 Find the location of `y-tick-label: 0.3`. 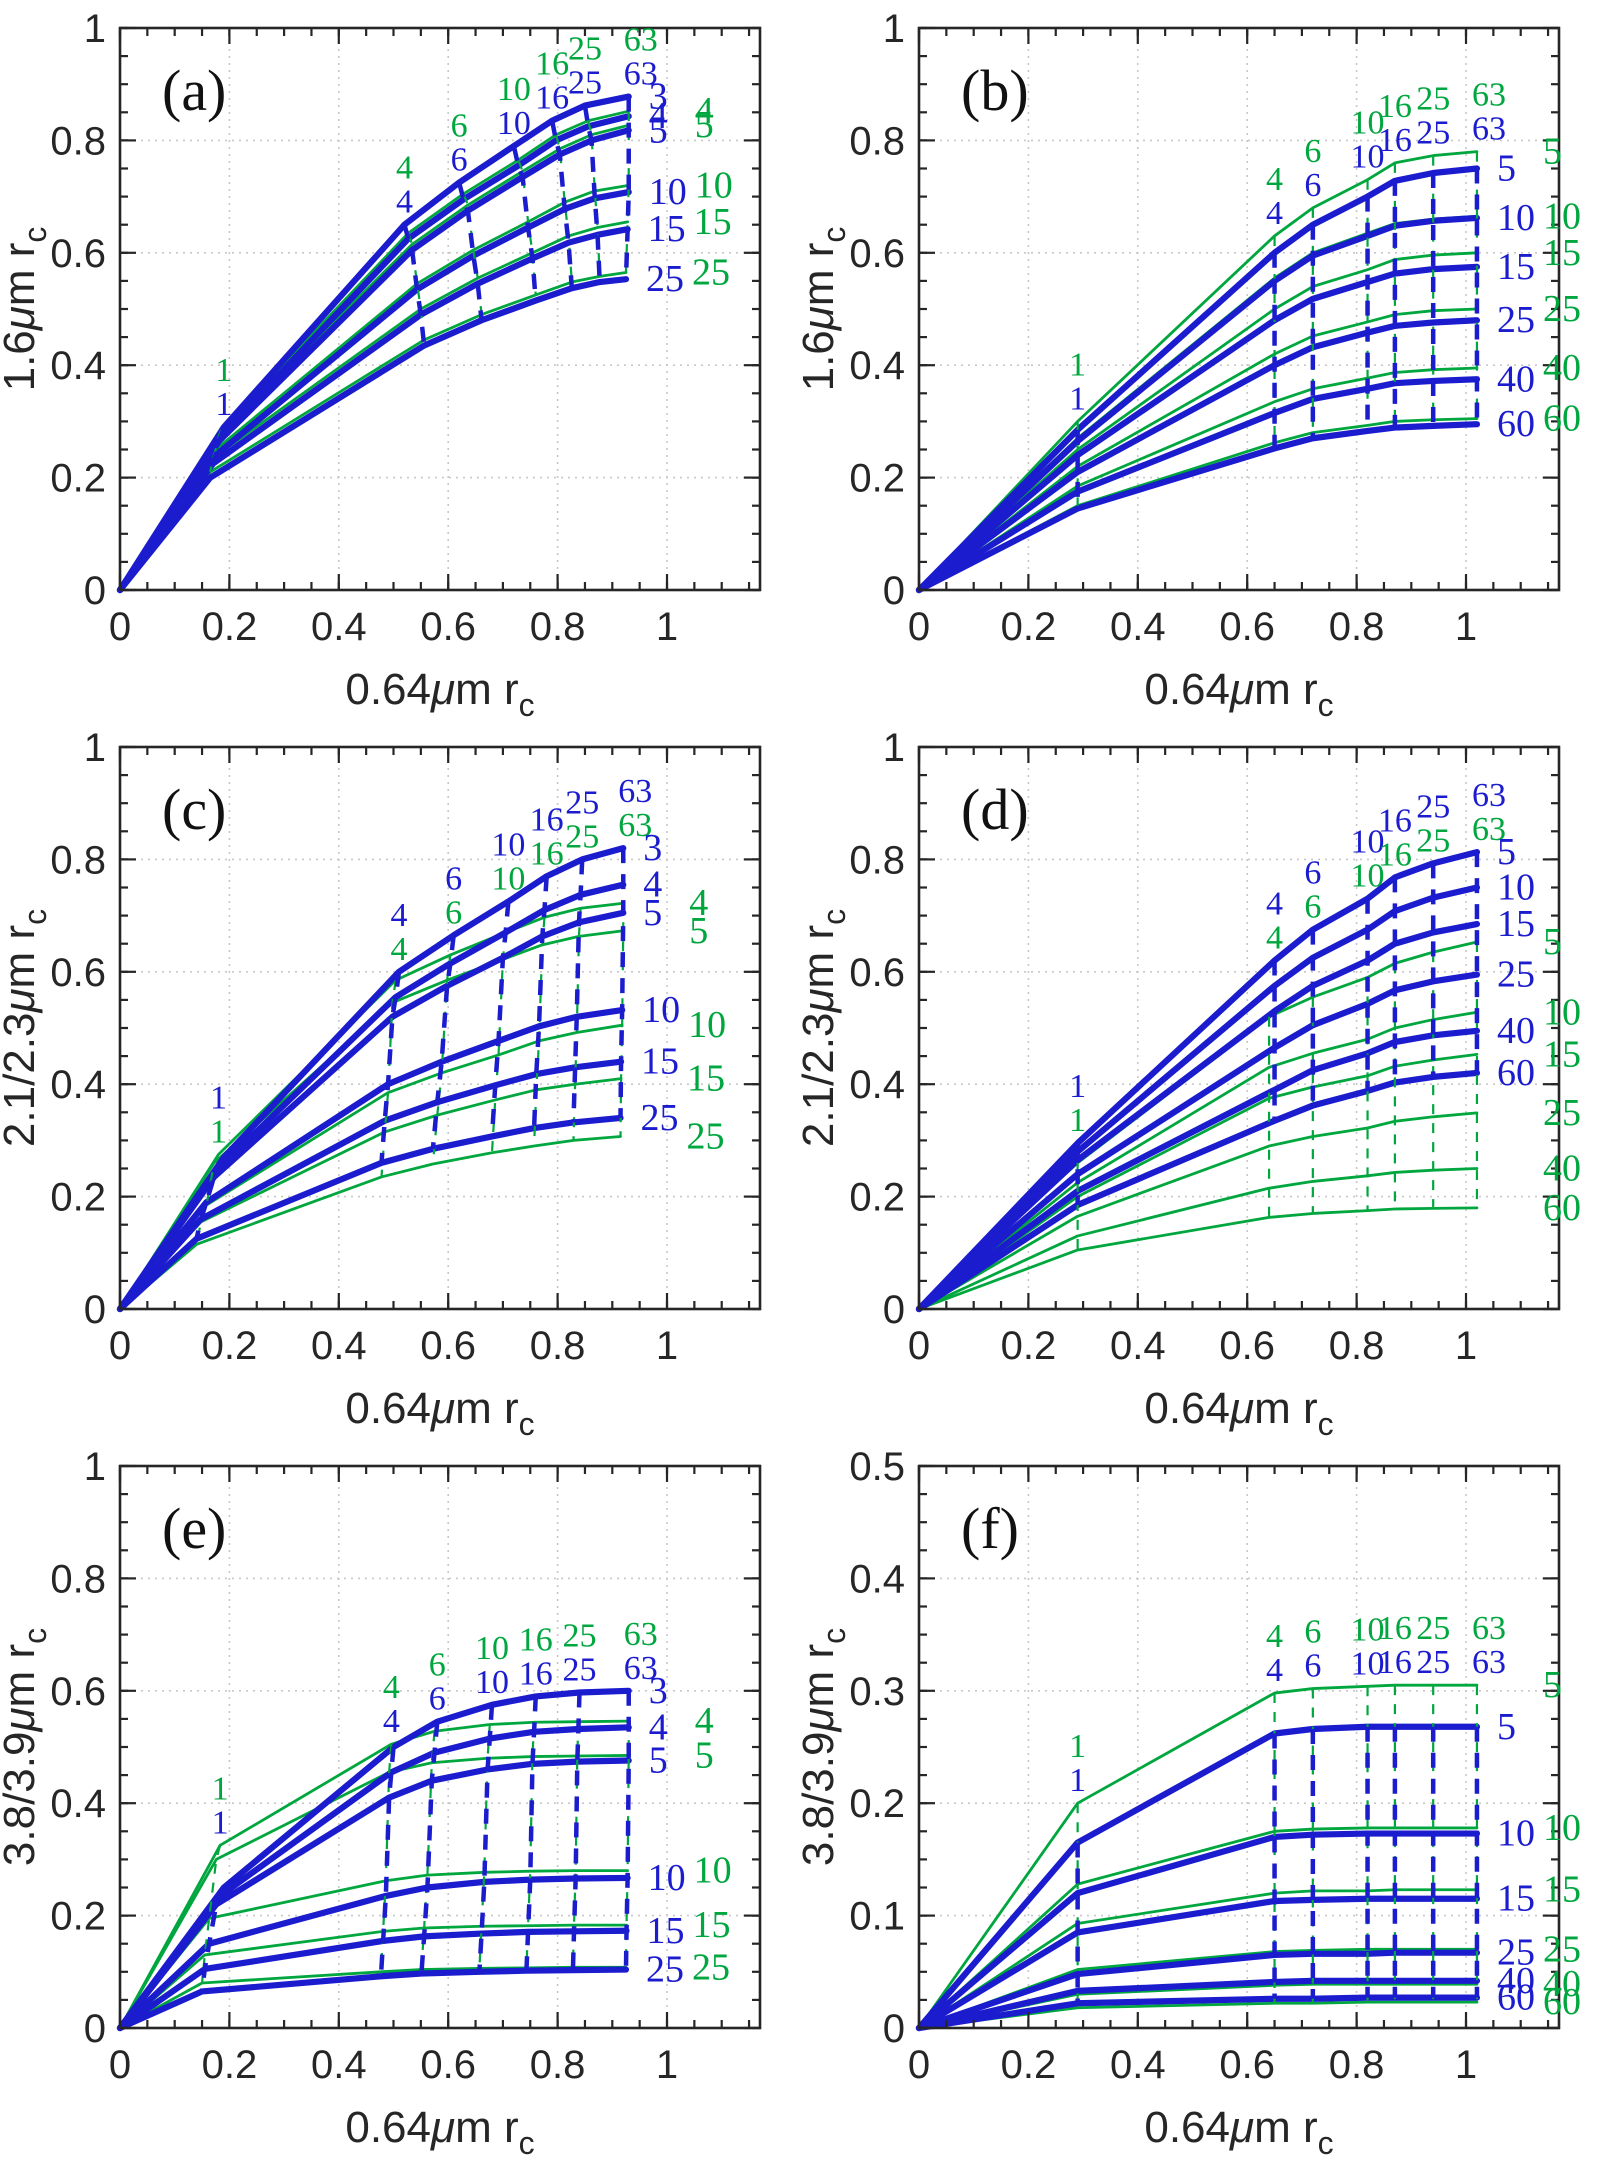

y-tick-label: 0.3 is located at coordinates (877, 1692).